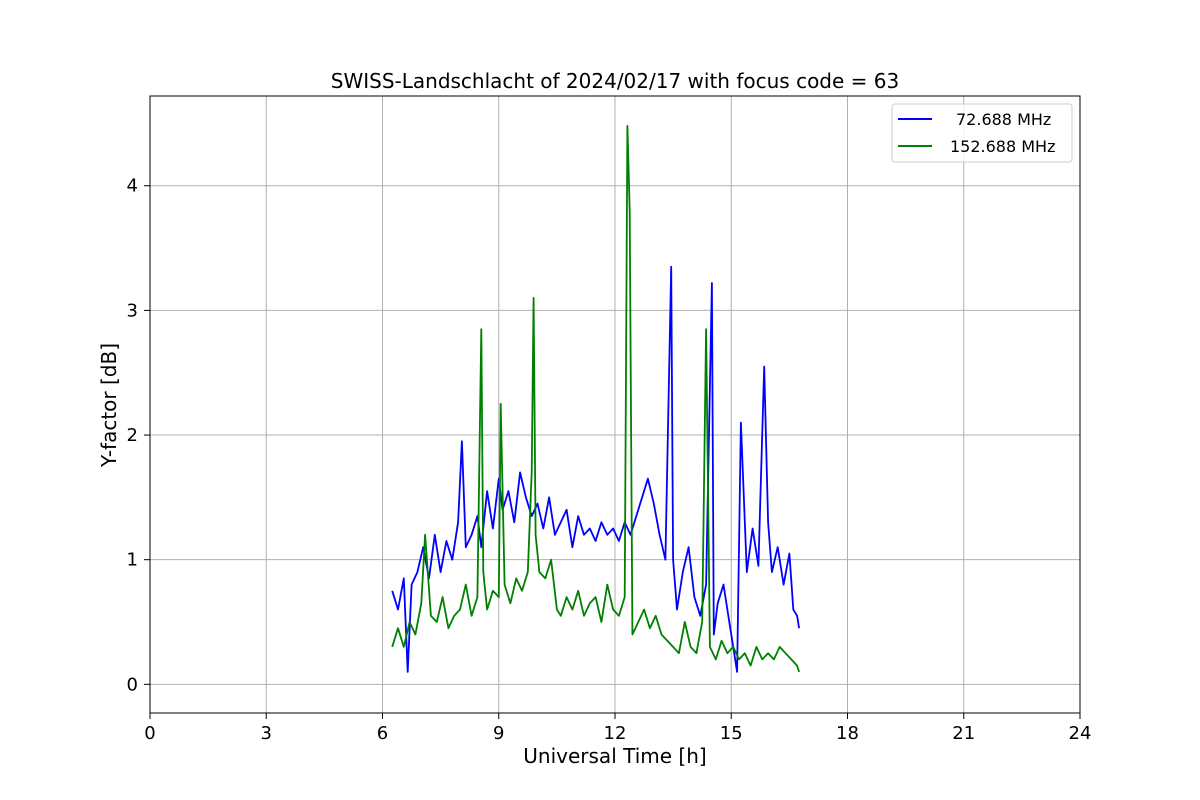 The image size is (1200, 800). I want to click on x-axis-label: Universal Time [h], so click(614, 756).